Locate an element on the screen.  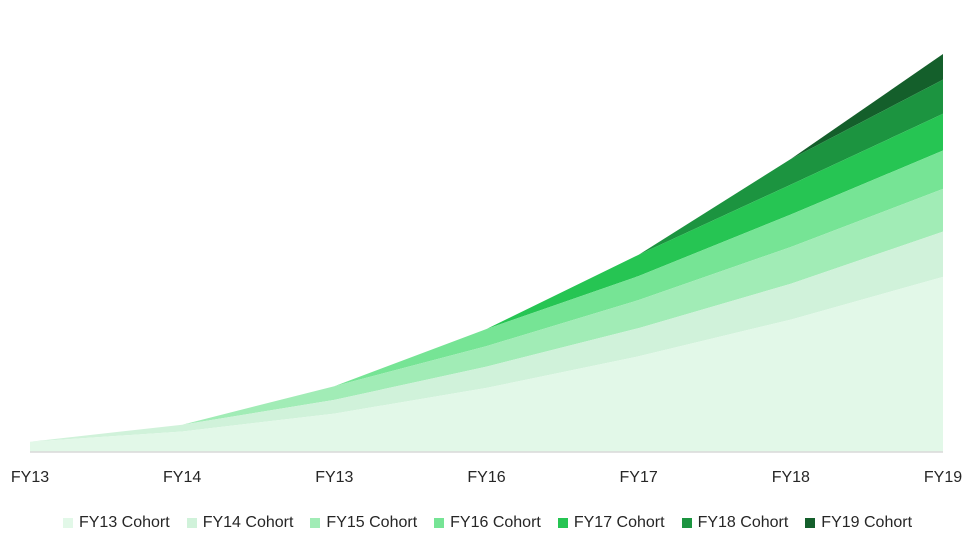
legend-item: FY14 Cohort is located at coordinates (240, 523).